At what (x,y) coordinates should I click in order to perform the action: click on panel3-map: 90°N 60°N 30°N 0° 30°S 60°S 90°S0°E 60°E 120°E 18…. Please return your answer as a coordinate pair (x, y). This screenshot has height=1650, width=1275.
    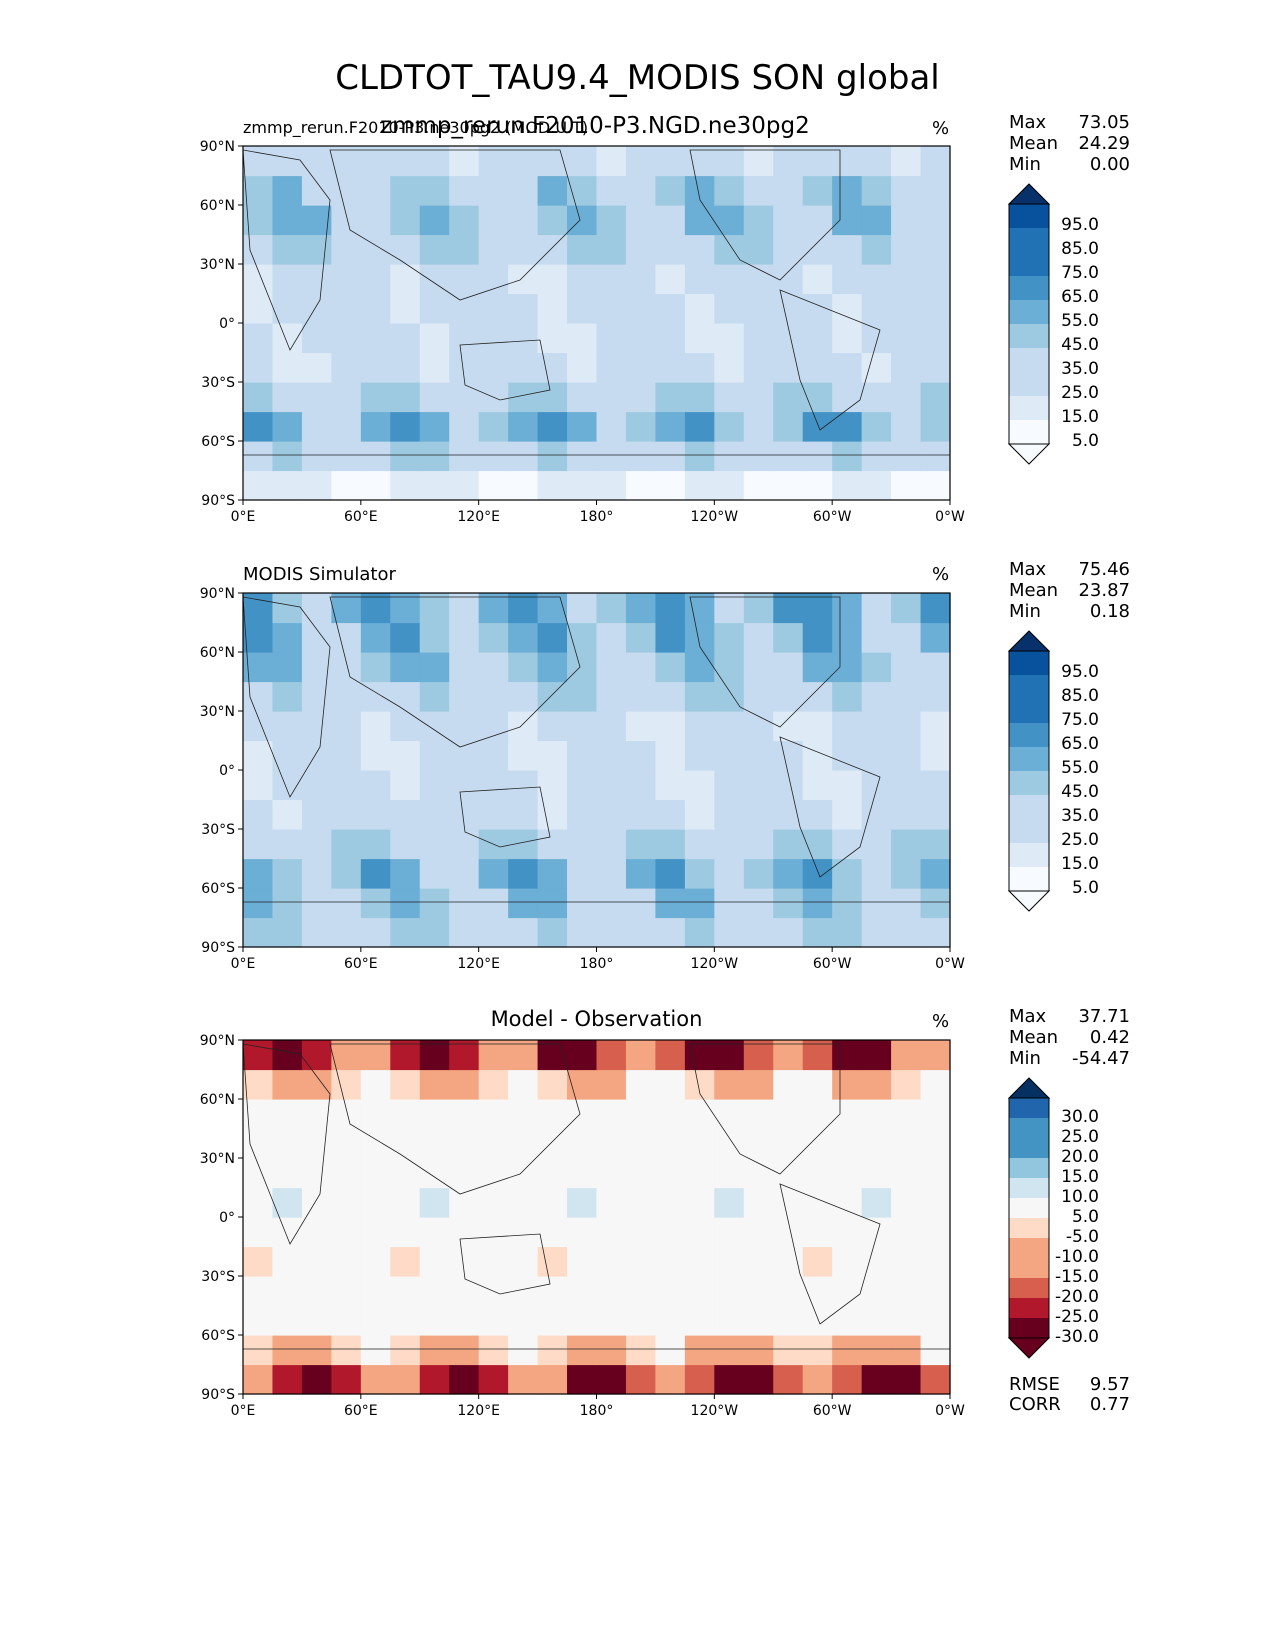
    Looking at the image, I should click on (582, 1226).